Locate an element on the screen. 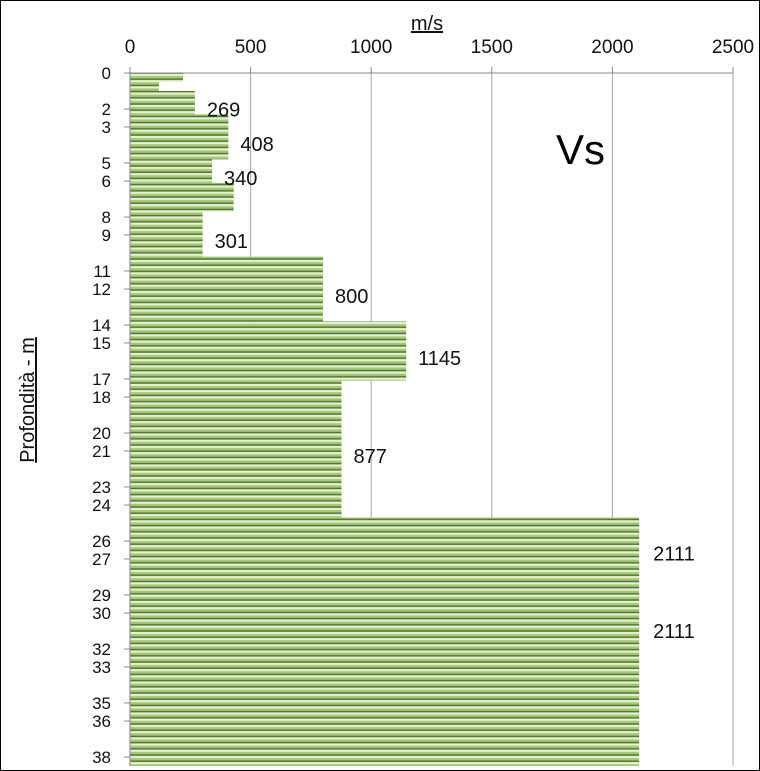  x-tick-label-2000: 2000 is located at coordinates (612, 47).